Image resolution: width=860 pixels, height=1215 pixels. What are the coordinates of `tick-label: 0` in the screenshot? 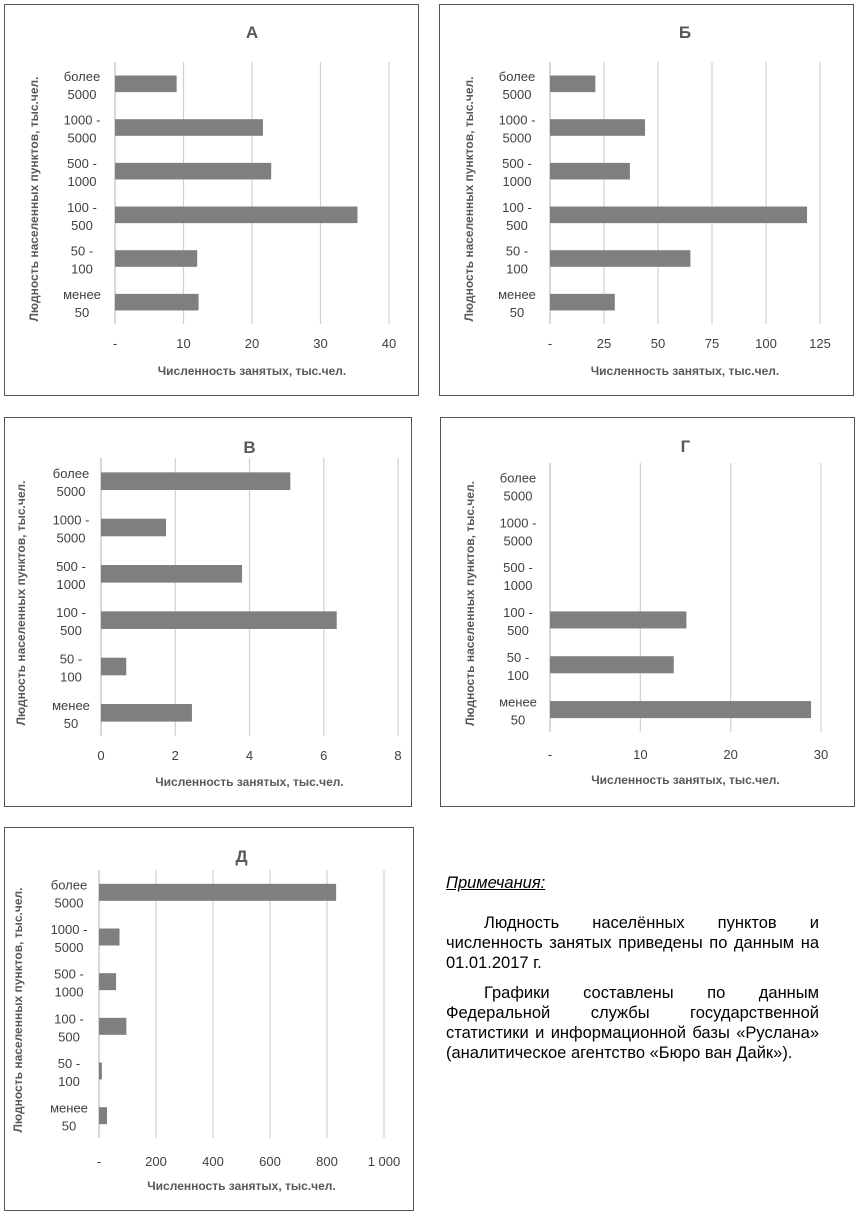 It's located at (100, 755).